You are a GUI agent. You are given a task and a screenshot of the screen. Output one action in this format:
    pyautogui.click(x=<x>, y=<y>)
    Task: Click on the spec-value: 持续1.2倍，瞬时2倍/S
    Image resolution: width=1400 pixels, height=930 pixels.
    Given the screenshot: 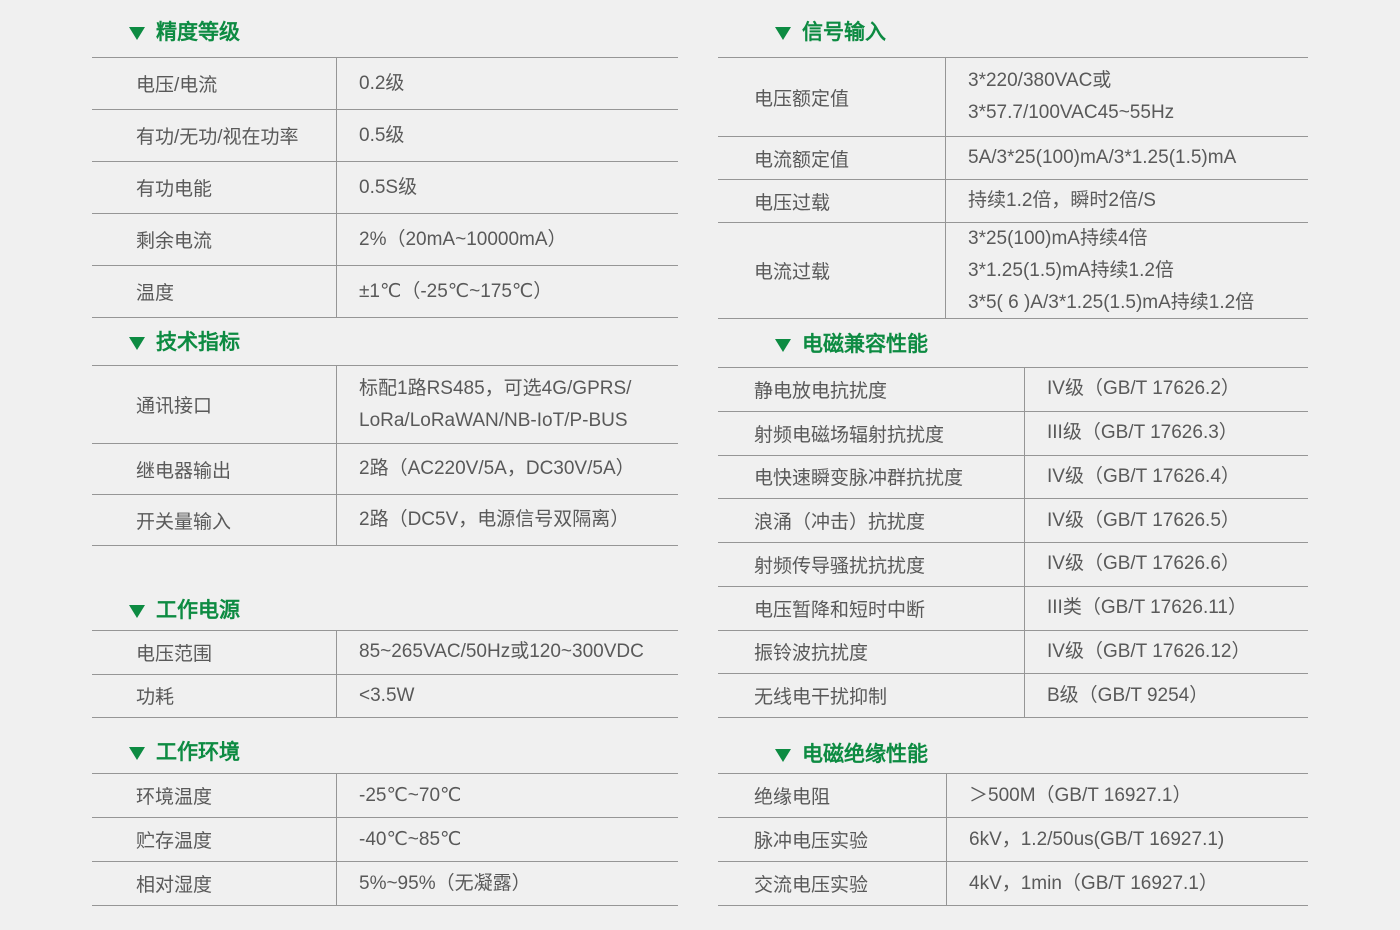 What is the action you would take?
    pyautogui.click(x=1127, y=201)
    